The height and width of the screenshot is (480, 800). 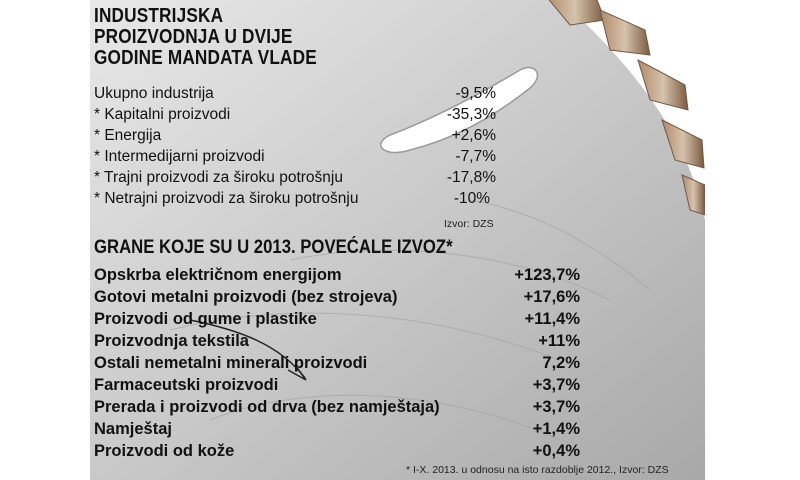 What do you see at coordinates (273, 247) in the screenshot?
I see `section2-title: GRANE KOJE SU U 2013. POVEĆALE IZVOZ*` at bounding box center [273, 247].